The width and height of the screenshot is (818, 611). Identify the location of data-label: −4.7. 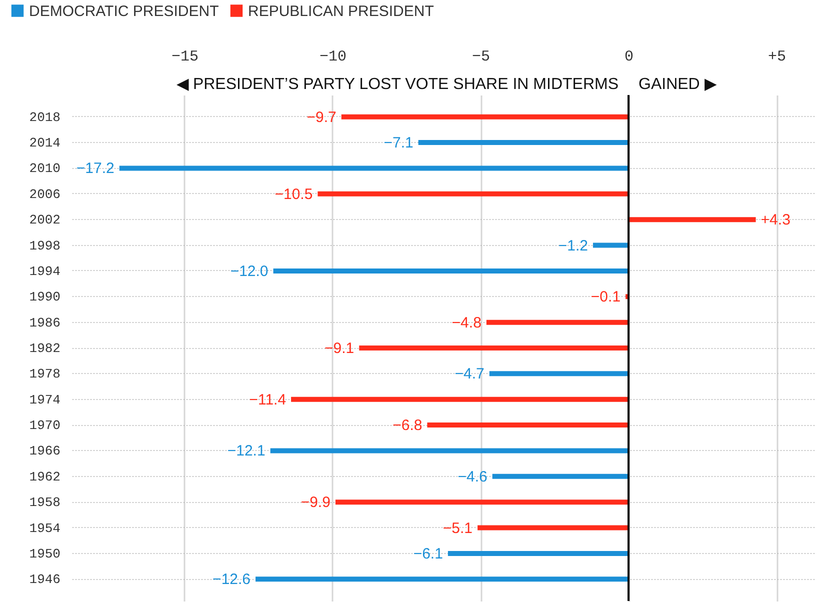
(469, 374).